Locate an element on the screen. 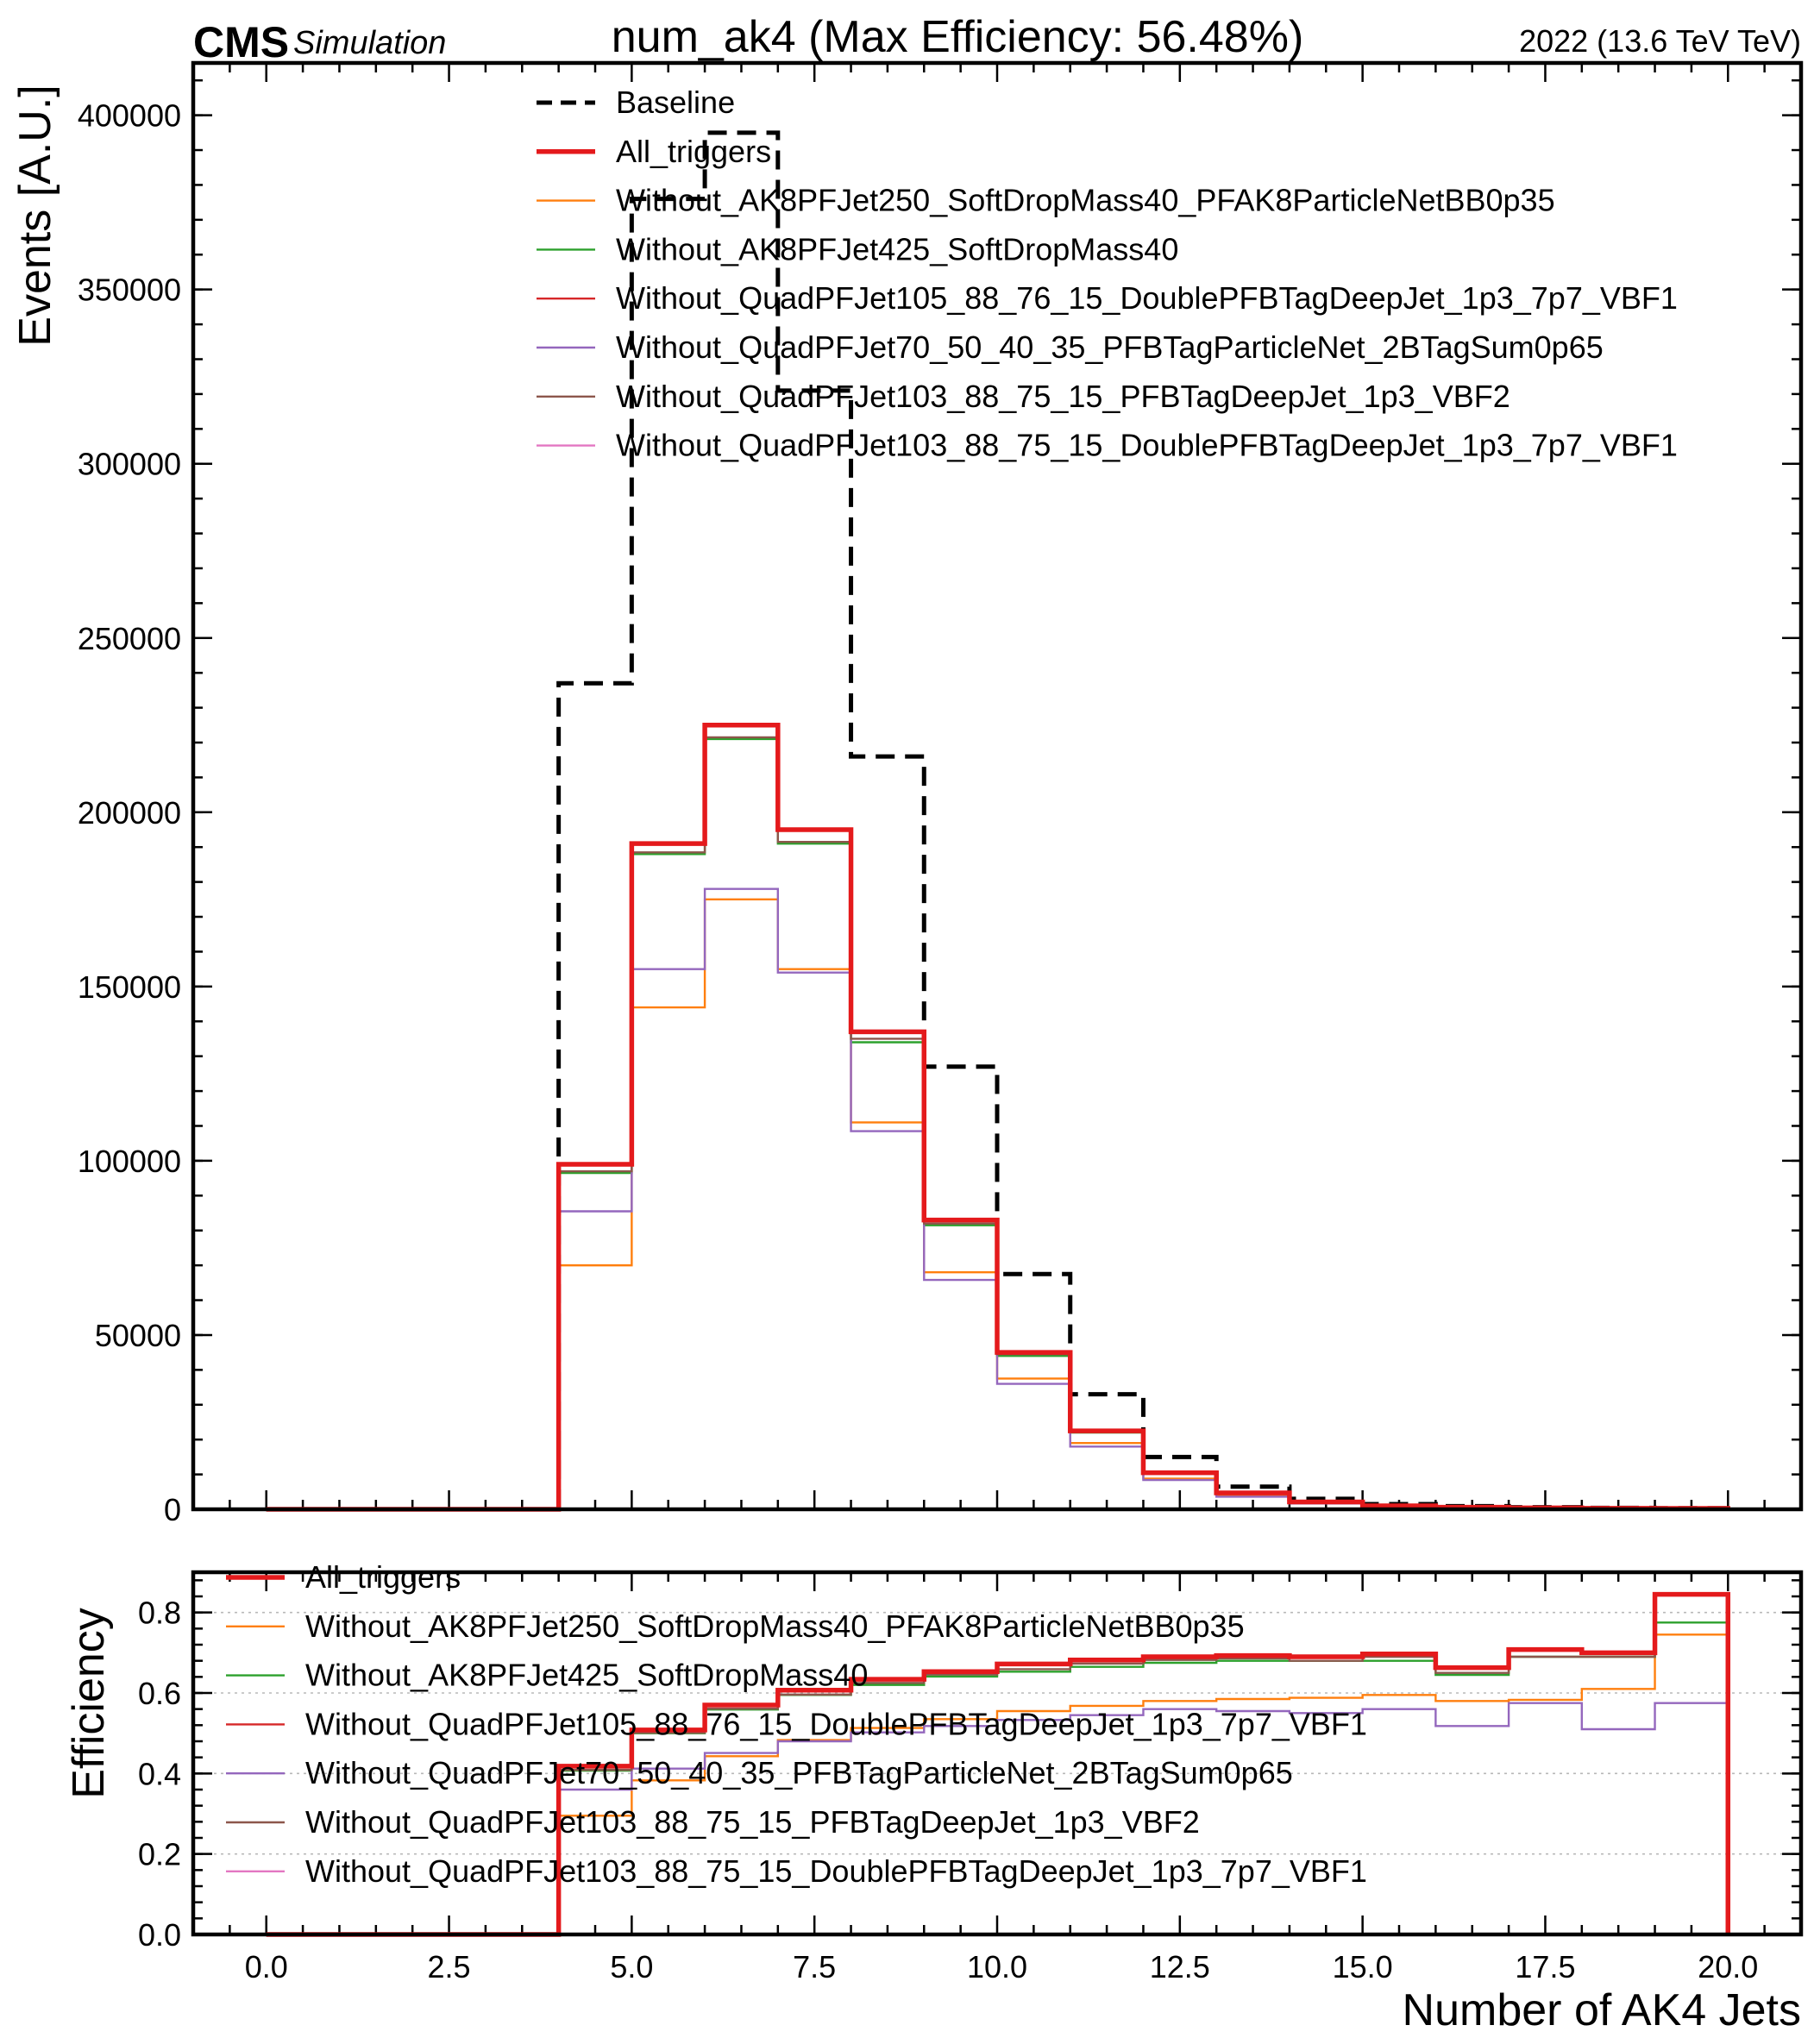  efficiency-series is located at coordinates (998, 1764).